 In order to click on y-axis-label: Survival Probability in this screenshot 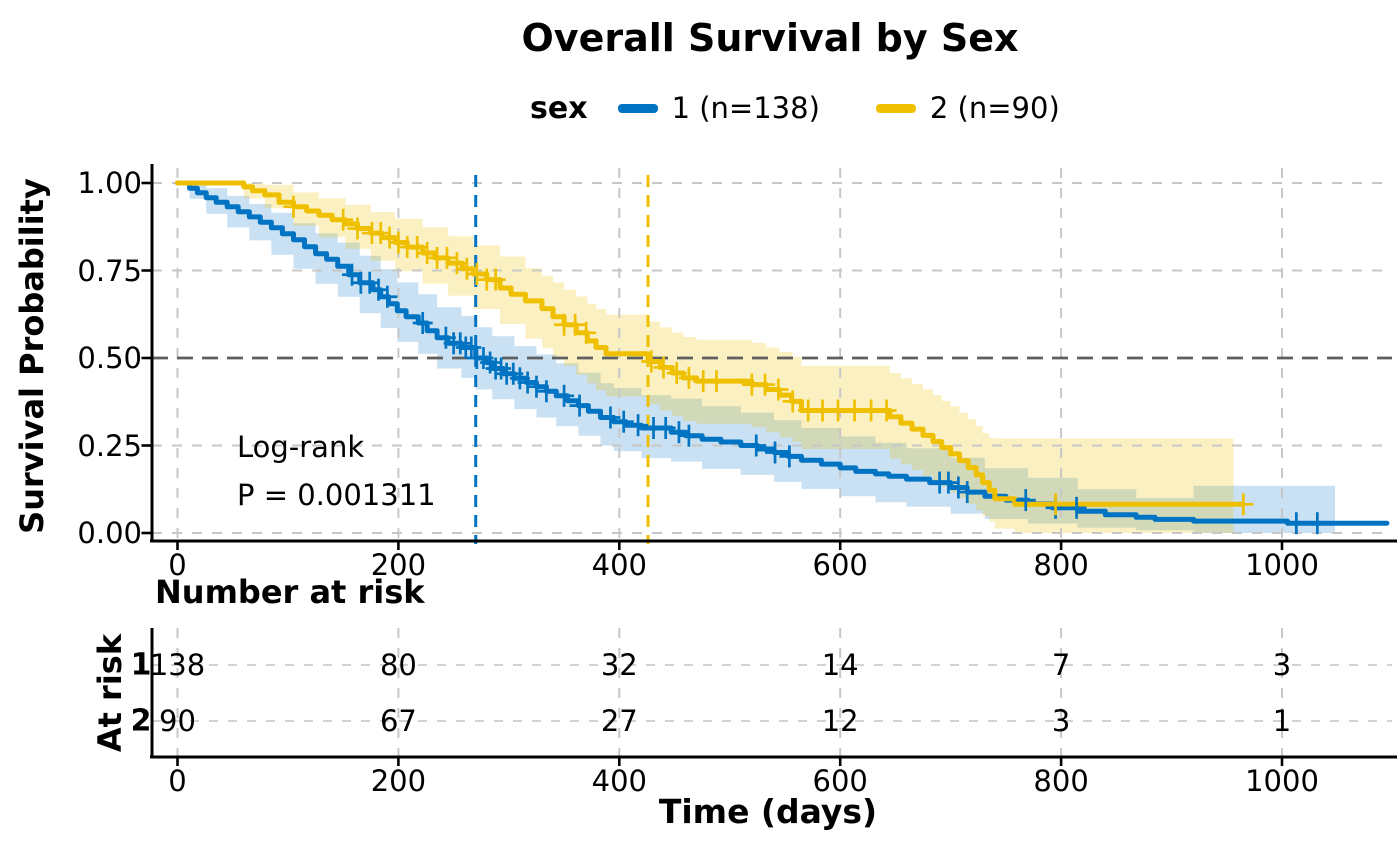, I will do `click(32, 356)`.